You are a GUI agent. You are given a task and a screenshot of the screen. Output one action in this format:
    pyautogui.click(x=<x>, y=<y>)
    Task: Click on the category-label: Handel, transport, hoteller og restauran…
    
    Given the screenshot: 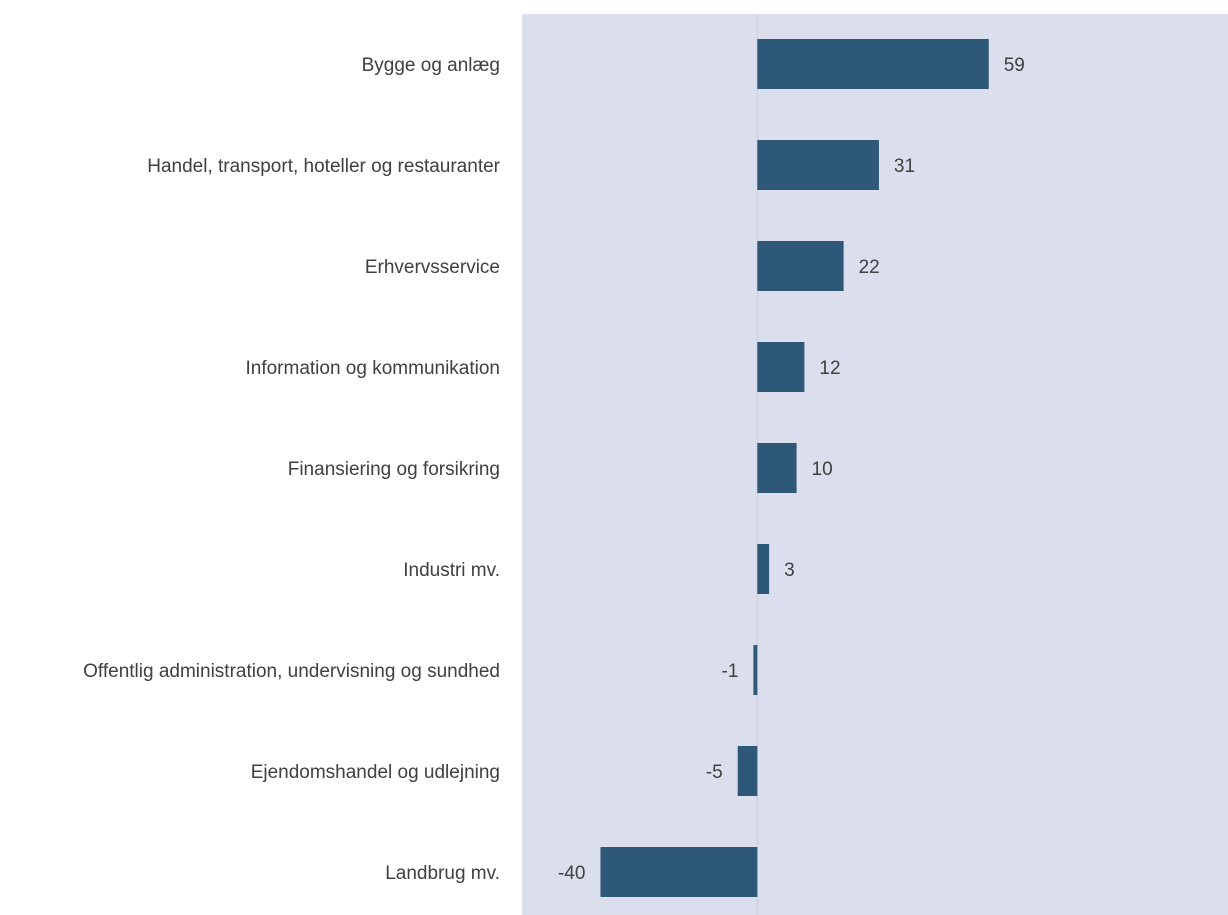 What is the action you would take?
    pyautogui.click(x=323, y=166)
    